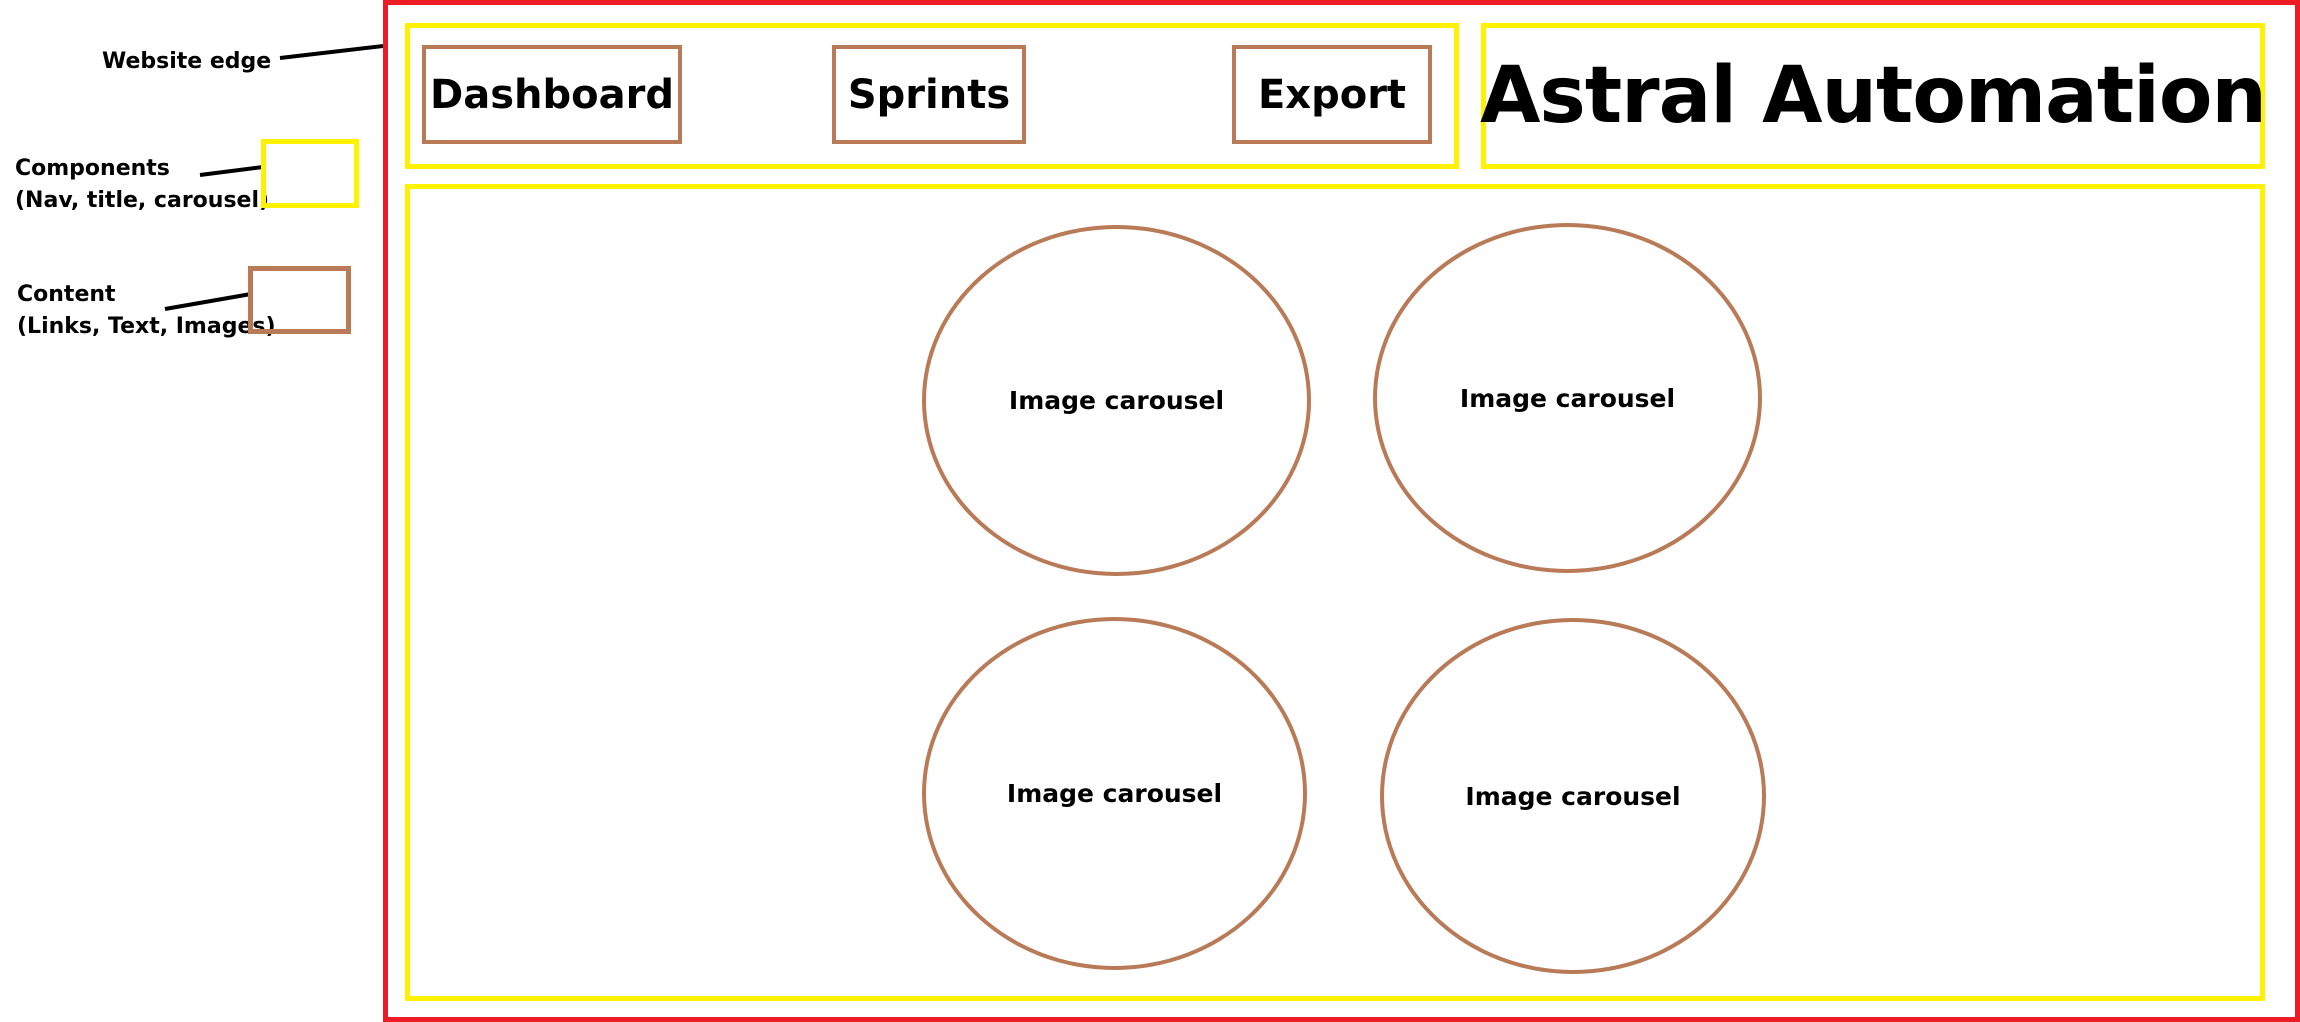 This screenshot has height=1022, width=2300. Describe the element at coordinates (310, 173) in the screenshot. I see `legend-components-swatch` at that location.